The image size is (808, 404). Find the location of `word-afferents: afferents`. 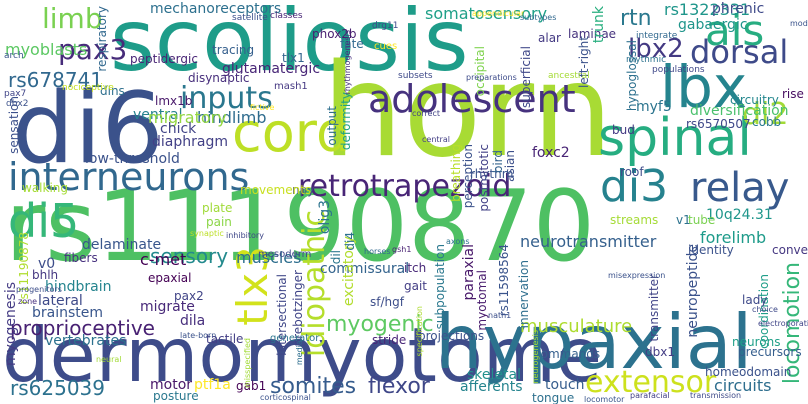

word-afferents: afferents is located at coordinates (491, 387).